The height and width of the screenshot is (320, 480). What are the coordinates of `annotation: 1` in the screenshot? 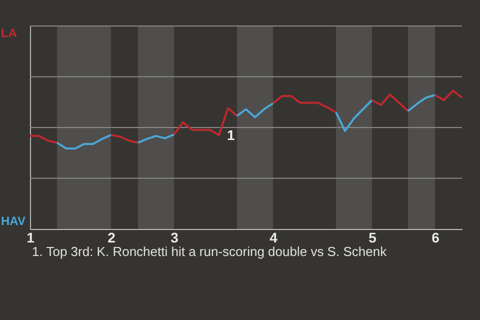 It's located at (231, 135).